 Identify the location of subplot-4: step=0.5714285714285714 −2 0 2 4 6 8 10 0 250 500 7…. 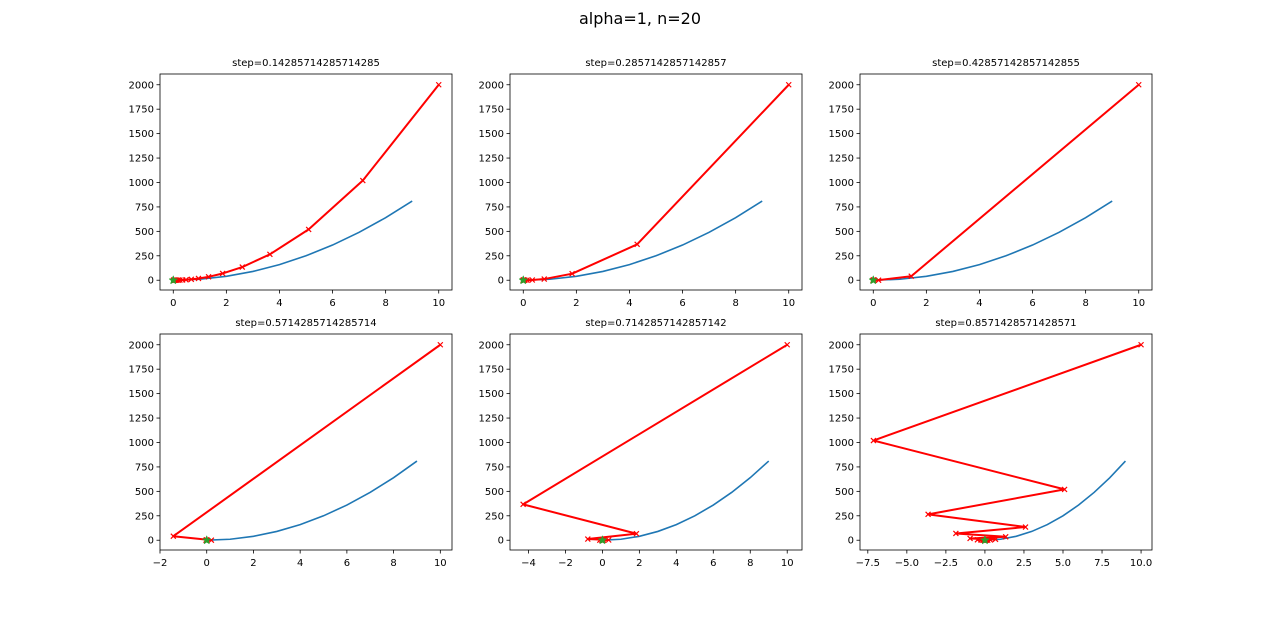
(291, 443).